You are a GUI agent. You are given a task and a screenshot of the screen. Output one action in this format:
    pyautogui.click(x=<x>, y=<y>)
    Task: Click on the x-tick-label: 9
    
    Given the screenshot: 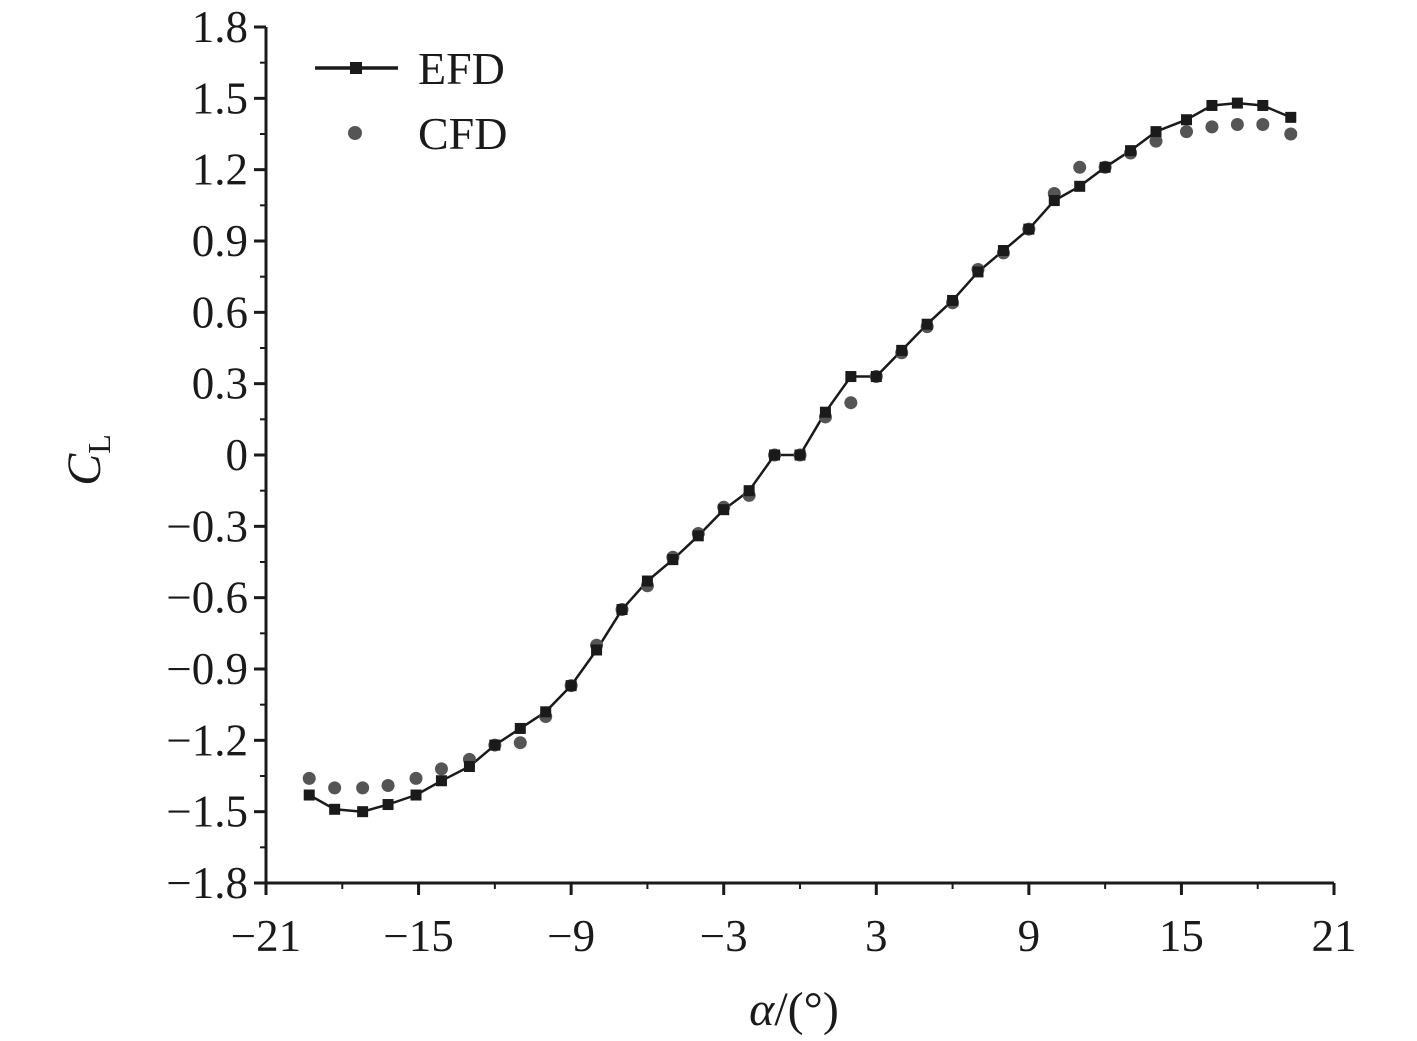 What is the action you would take?
    pyautogui.click(x=1029, y=936)
    